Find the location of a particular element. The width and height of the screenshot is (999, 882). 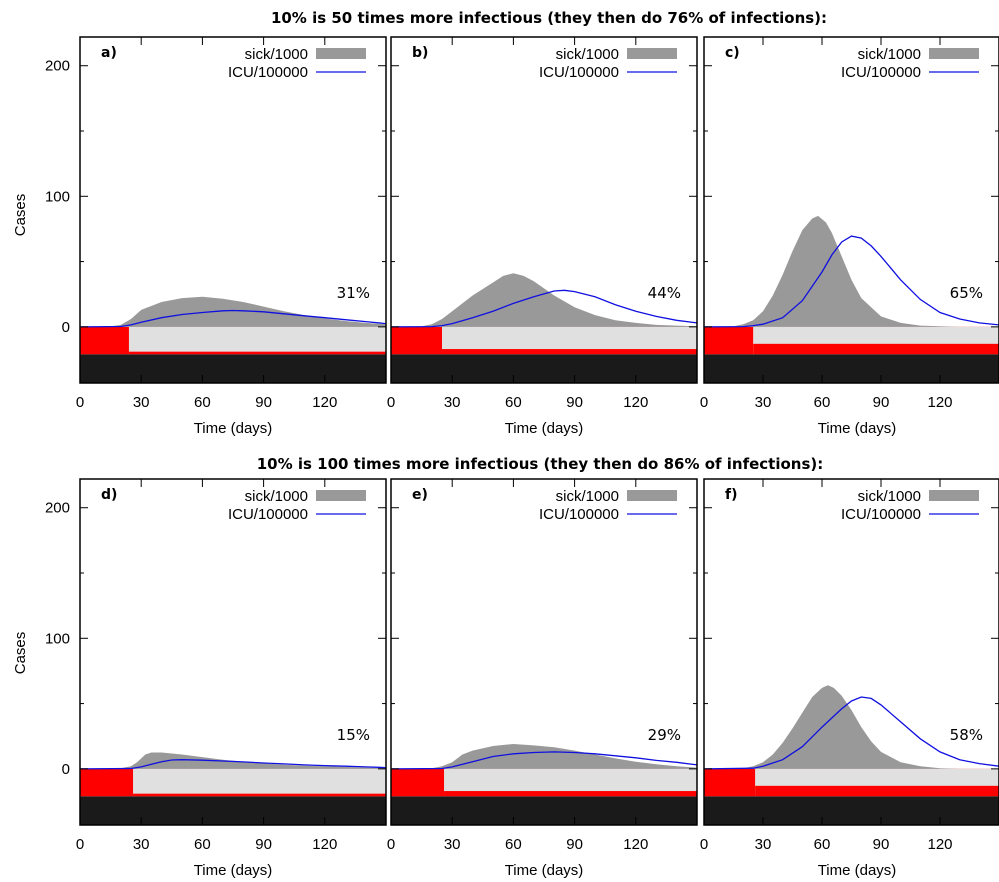

panel-label: c) is located at coordinates (732, 53).